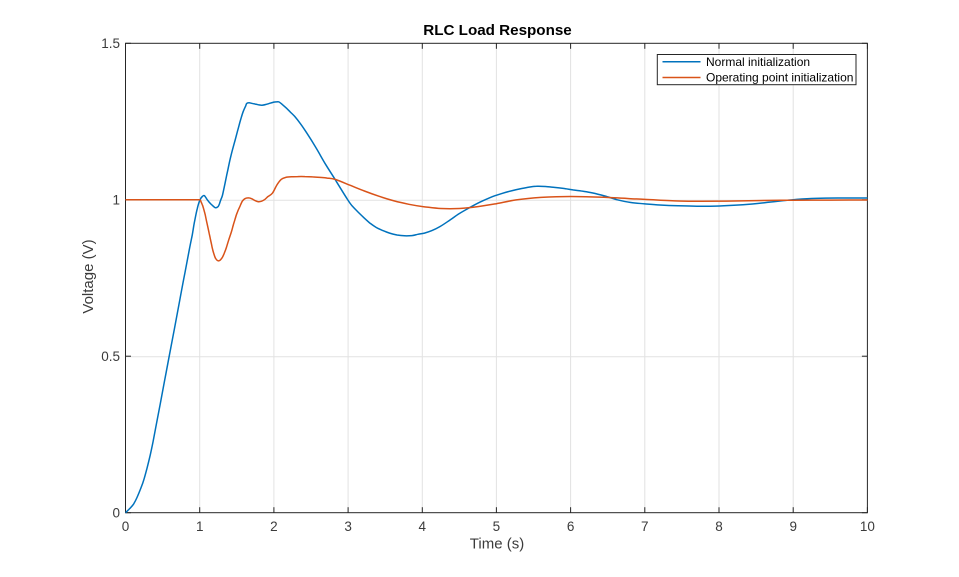 Image resolution: width=959 pixels, height=577 pixels. I want to click on svg-text: 0.5, so click(110, 356).